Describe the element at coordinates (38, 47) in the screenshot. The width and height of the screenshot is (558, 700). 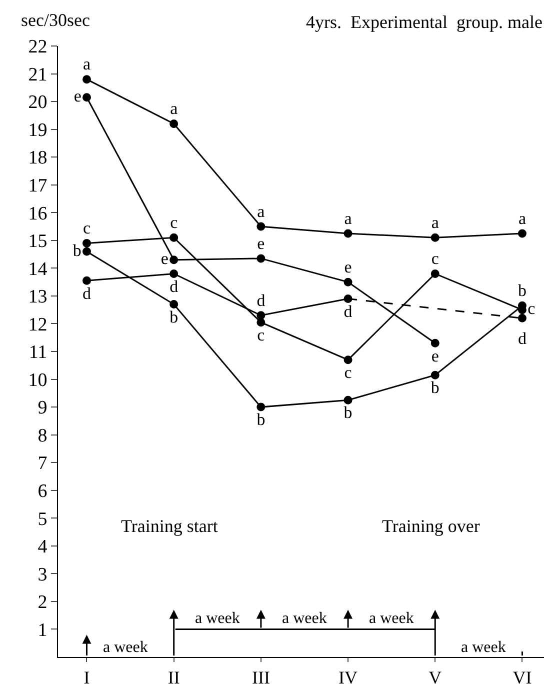
I see `y-tick-label: 22` at that location.